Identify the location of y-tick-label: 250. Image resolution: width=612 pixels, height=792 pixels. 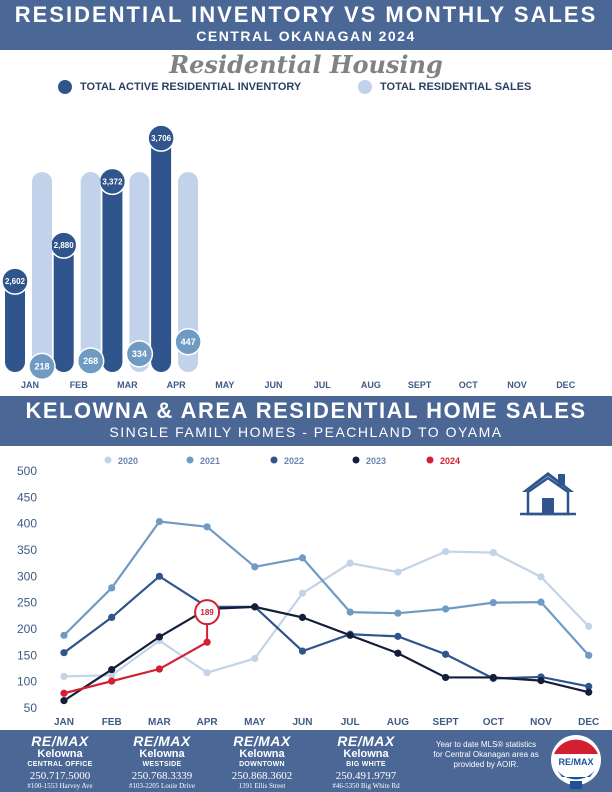
(27, 603).